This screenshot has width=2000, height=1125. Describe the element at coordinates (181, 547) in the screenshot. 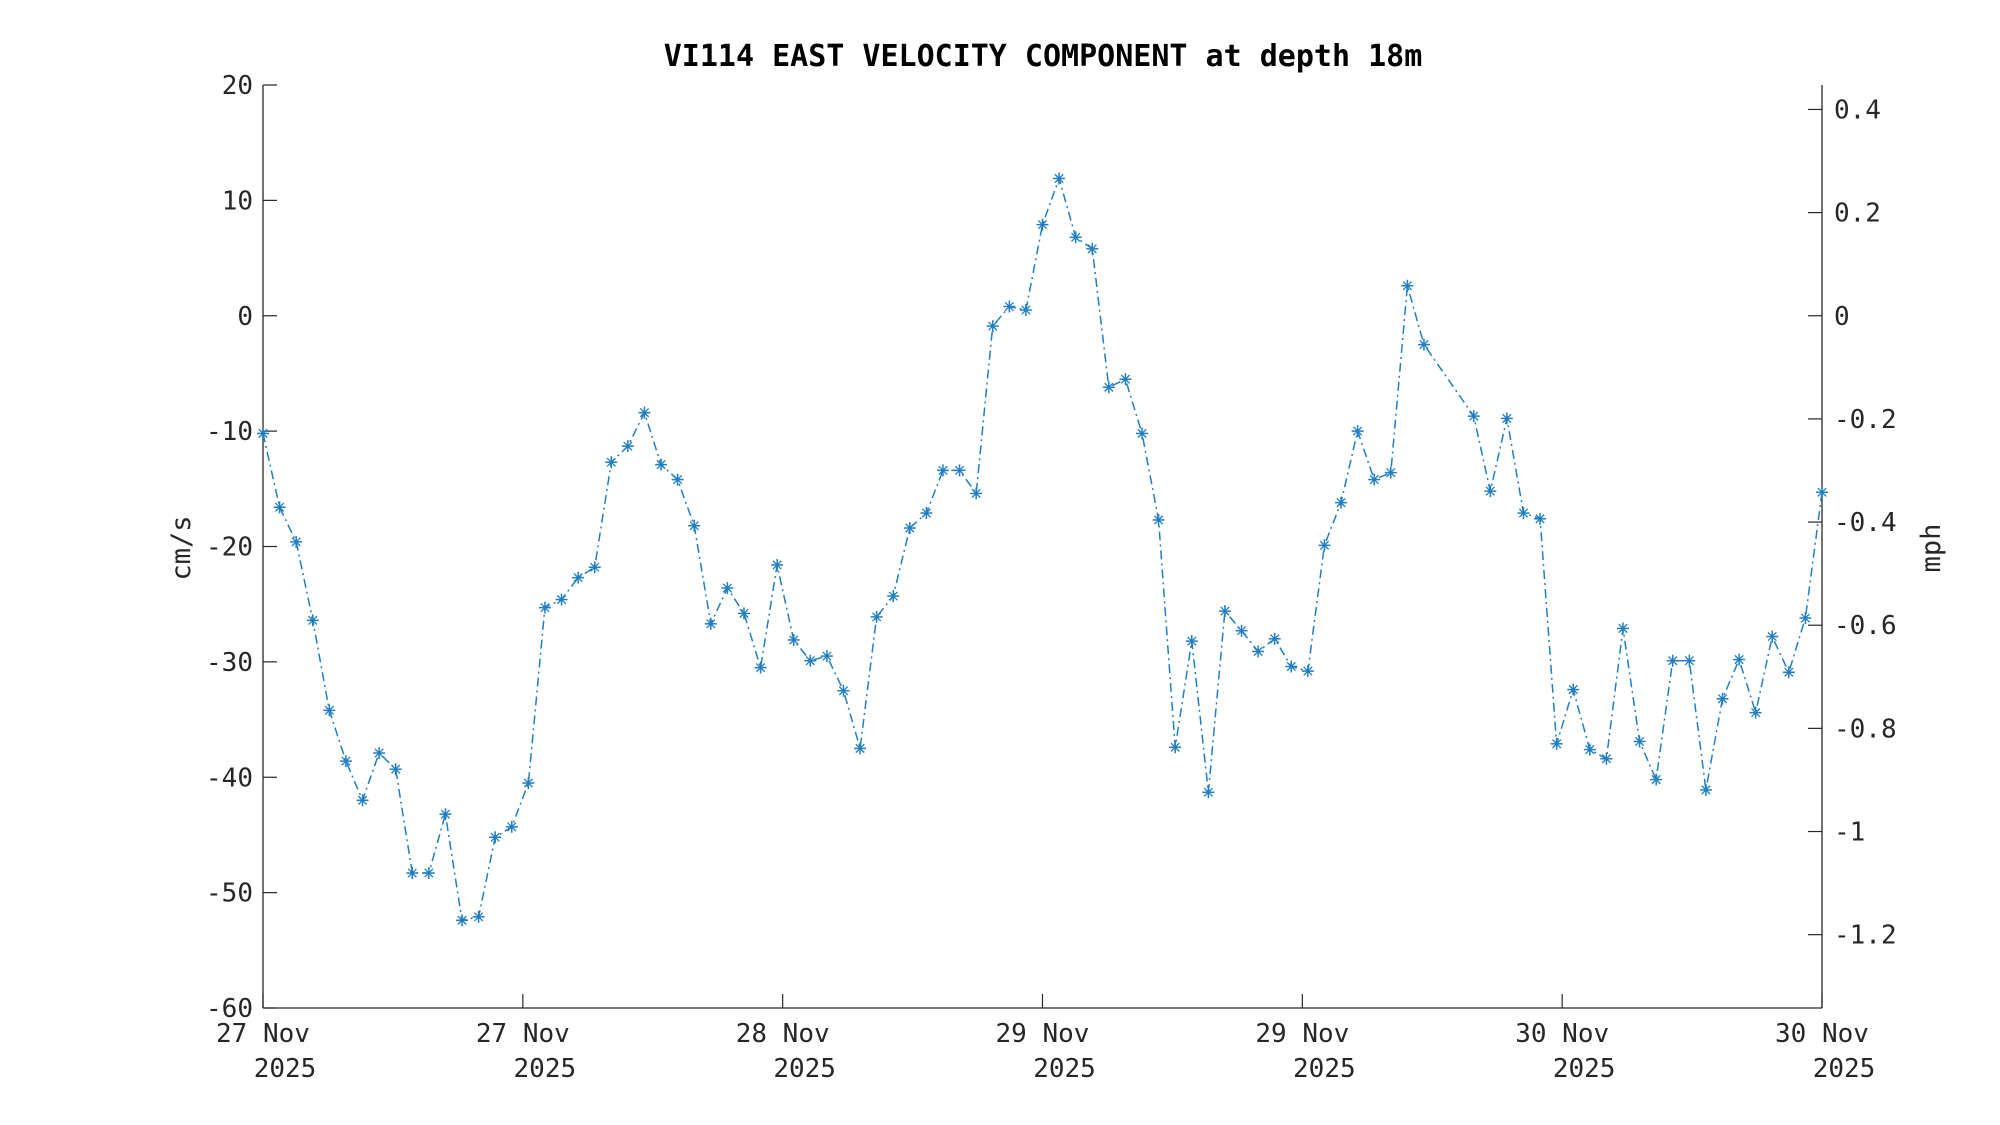

I see `y-axis-label-left: cm/s` at that location.